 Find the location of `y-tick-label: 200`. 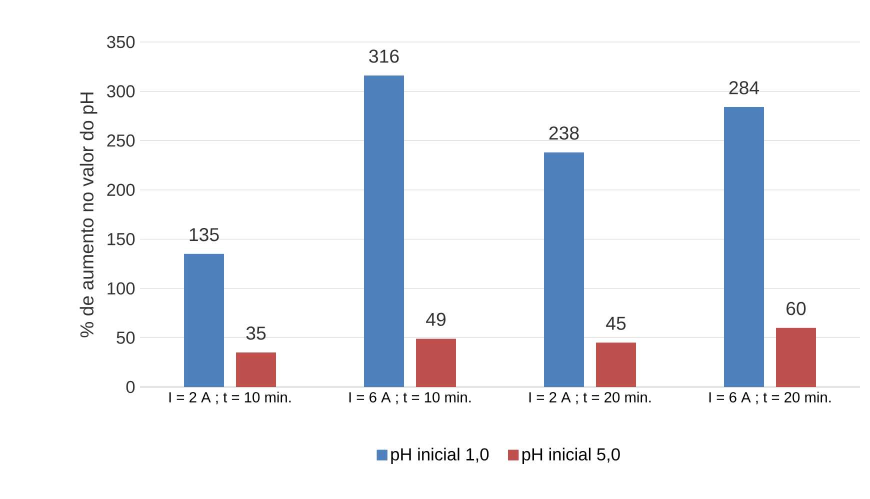

y-tick-label: 200 is located at coordinates (121, 190).